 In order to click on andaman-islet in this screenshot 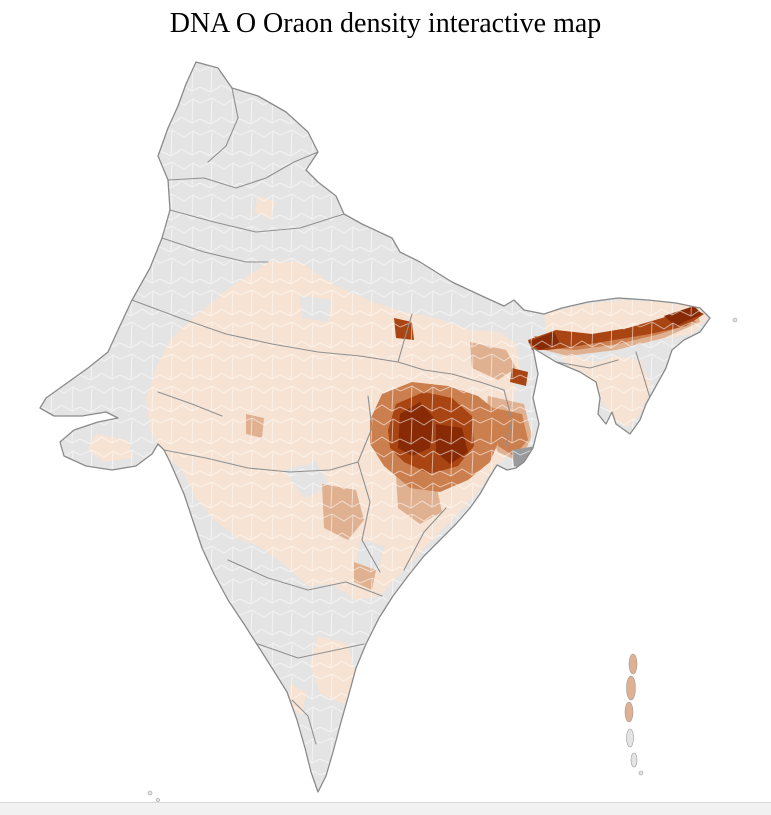, I will do `click(641, 773)`.